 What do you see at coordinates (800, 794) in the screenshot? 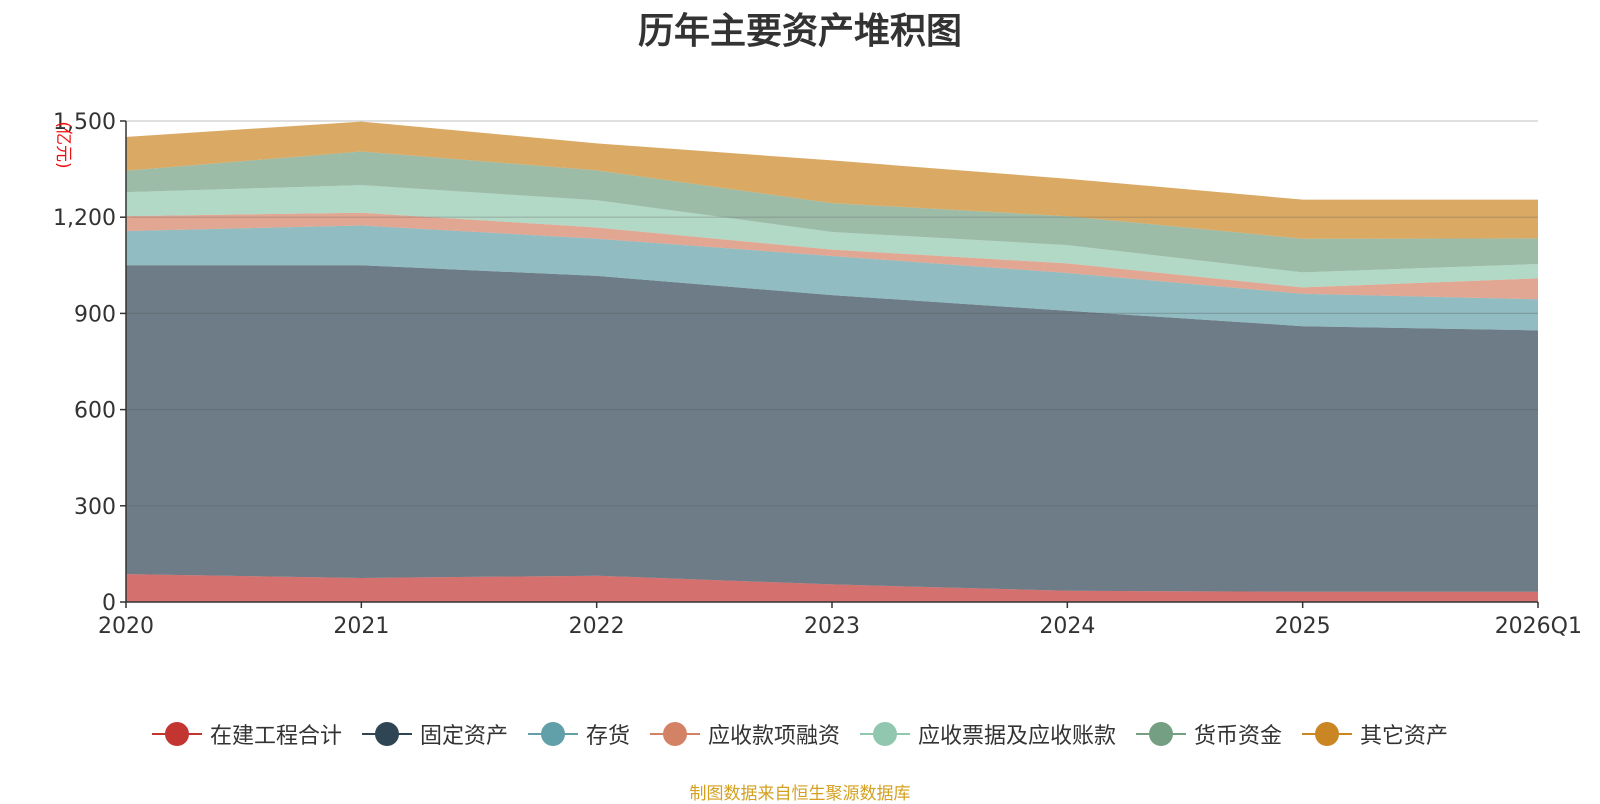
I see `source-note: 制图数据来自恒生聚源数据库` at bounding box center [800, 794].